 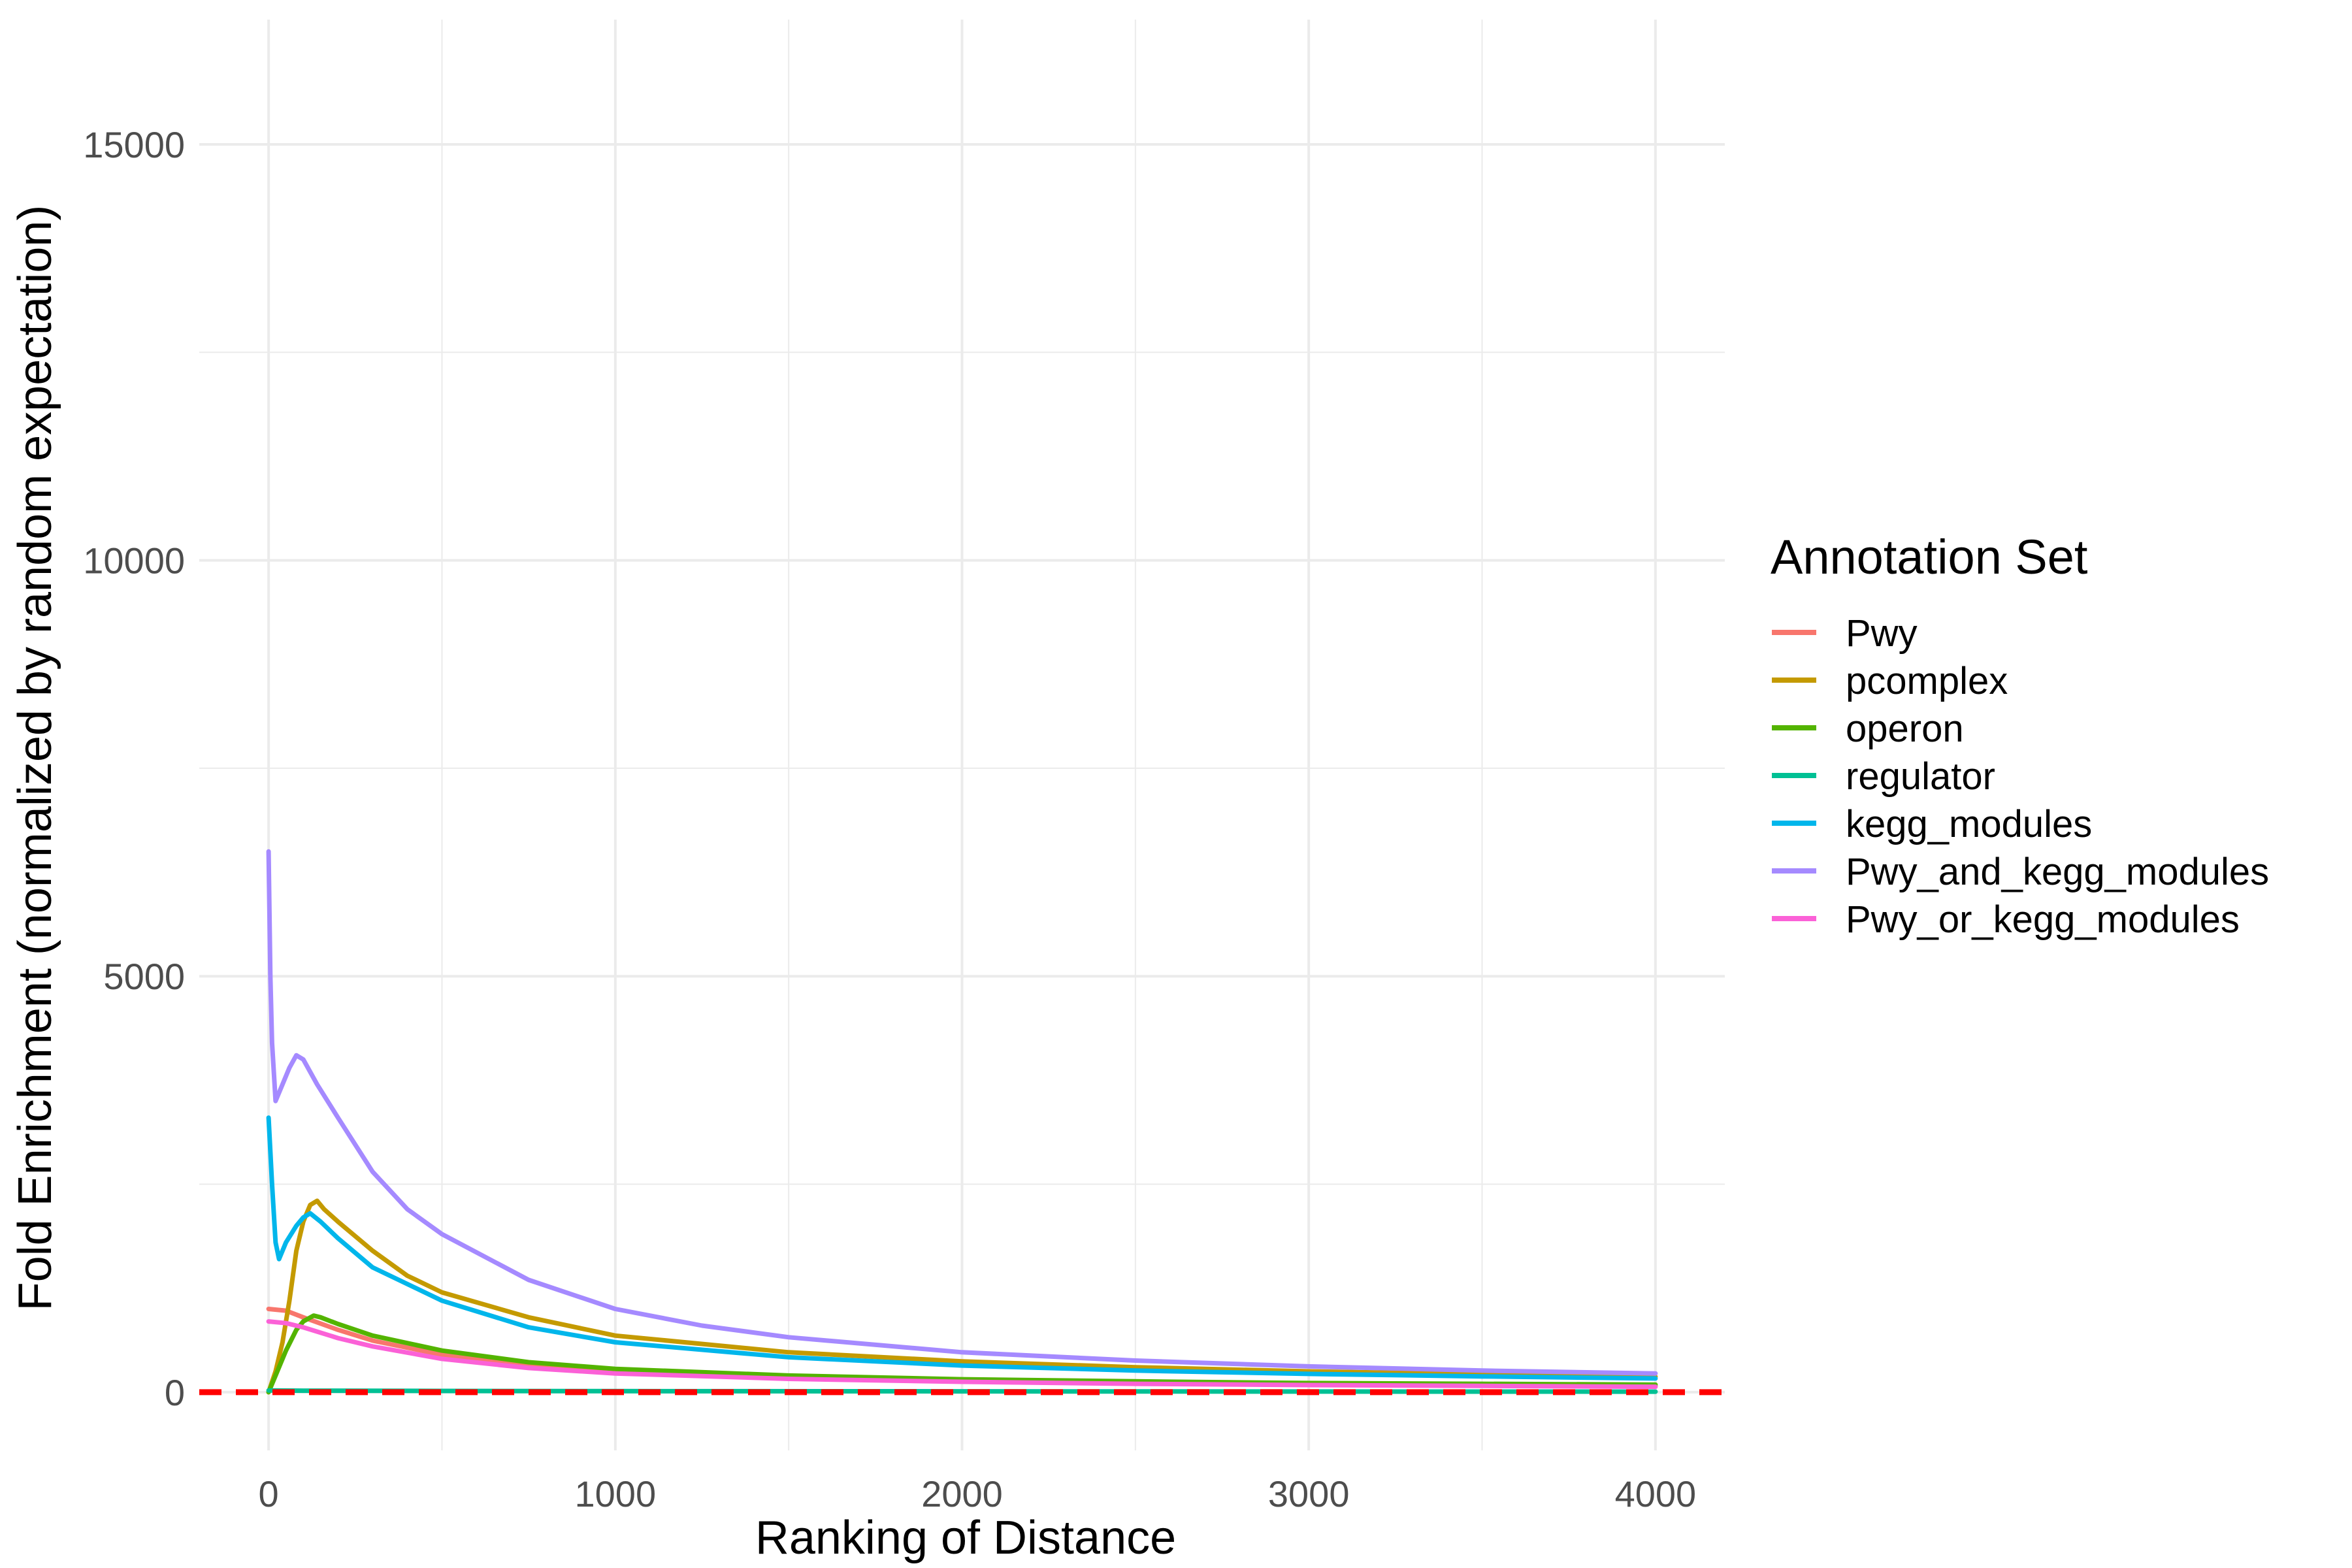 I want to click on x-tick-label: 4000, so click(x=1656, y=1493).